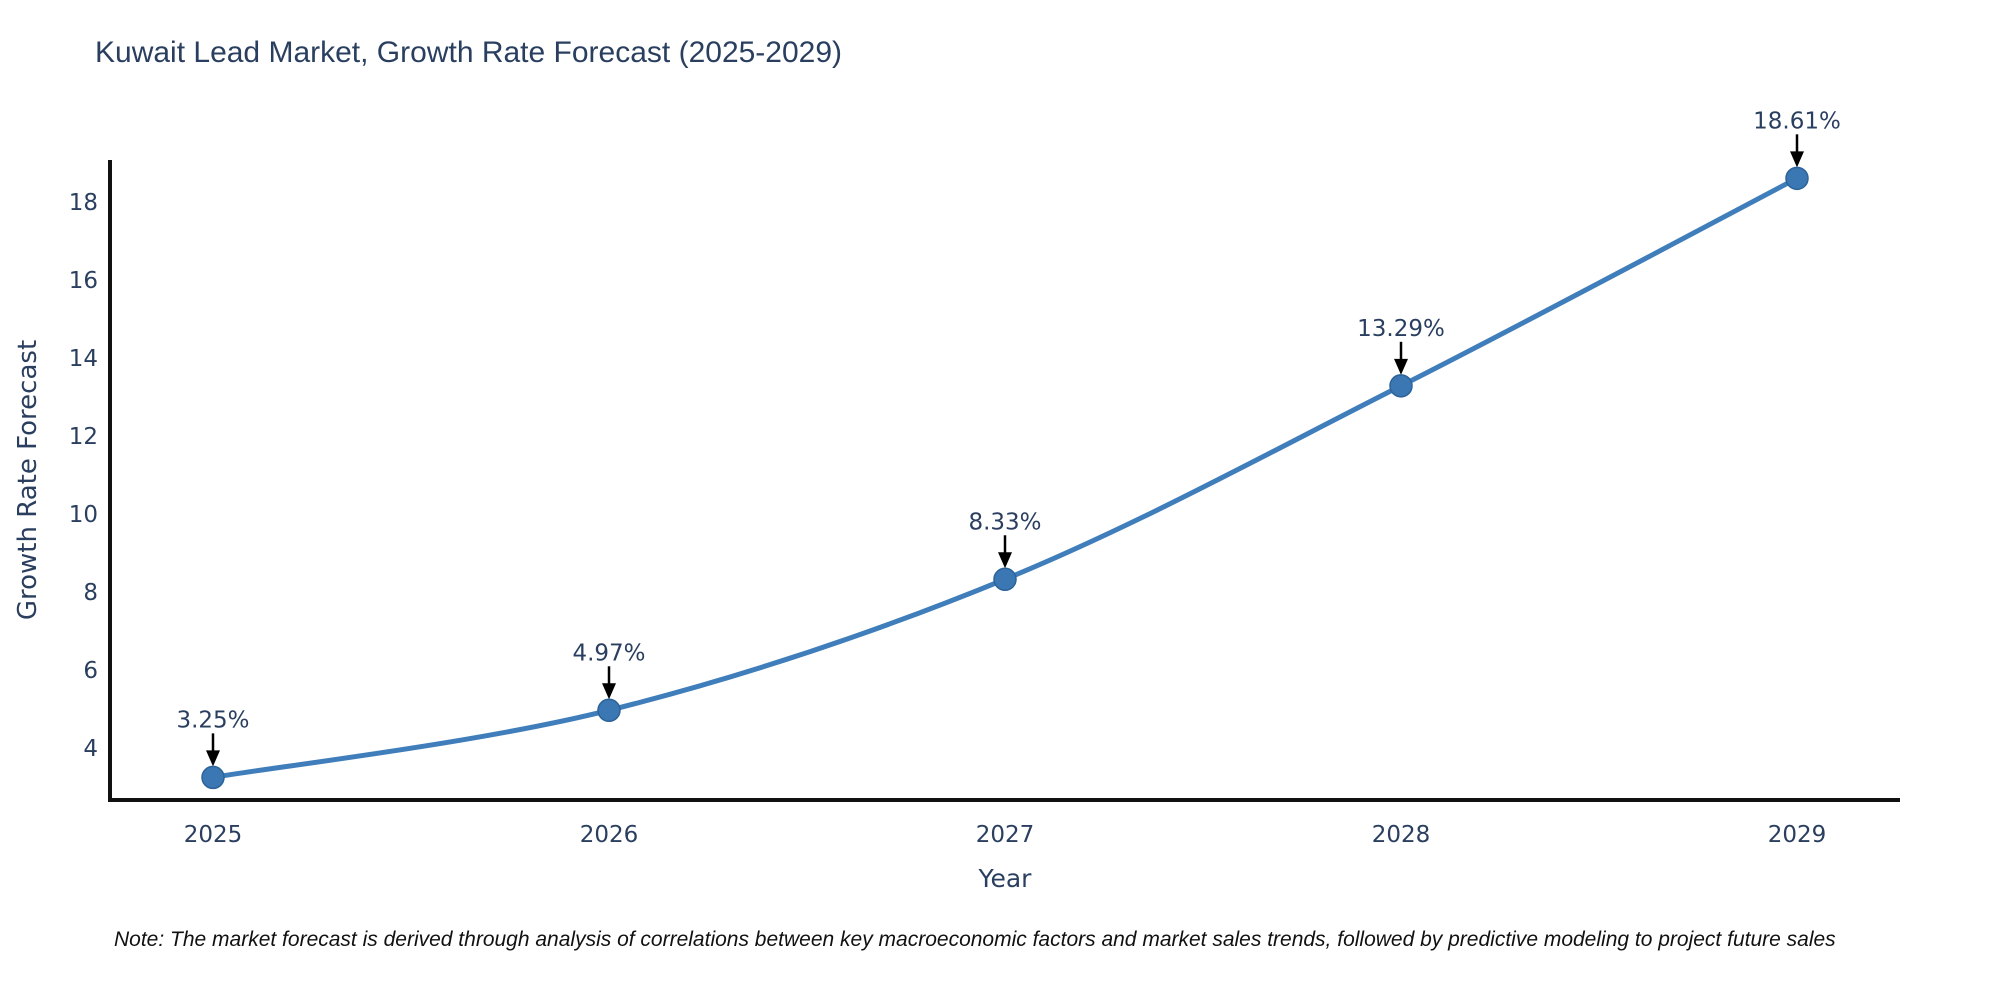 The image size is (2000, 1000). I want to click on x-tick-label: 2028, so click(1401, 835).